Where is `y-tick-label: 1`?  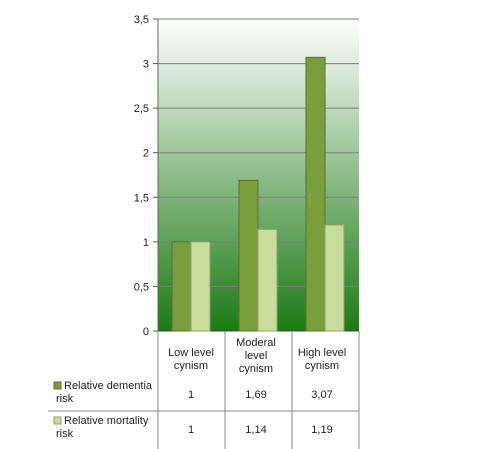 y-tick-label: 1 is located at coordinates (146, 243).